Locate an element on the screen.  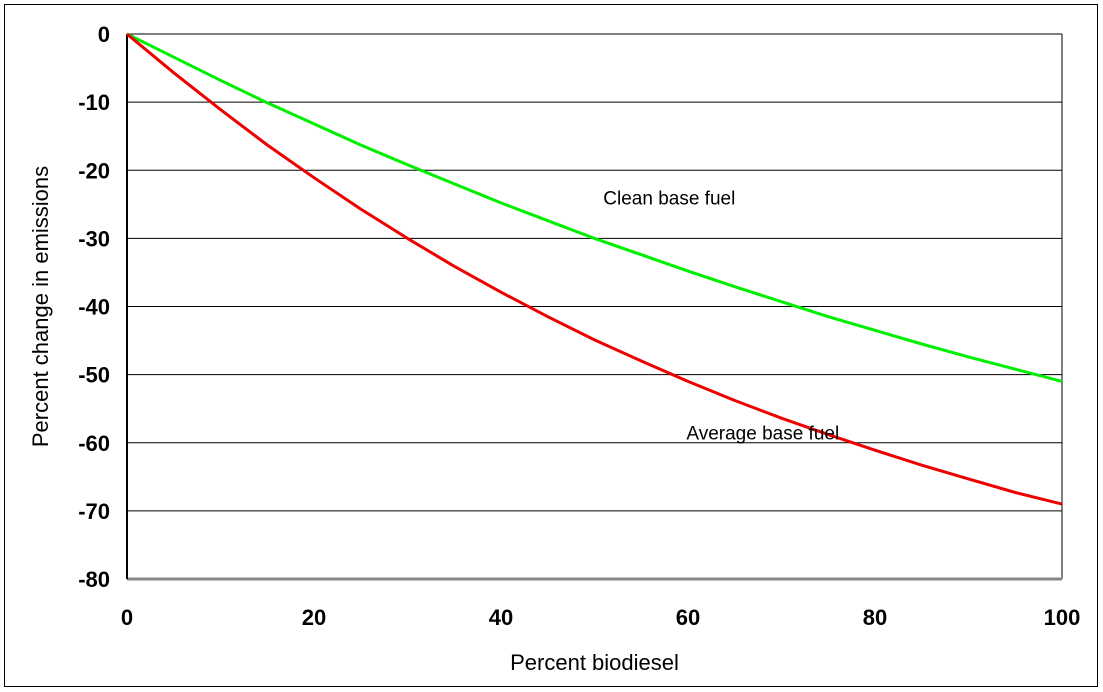
y-tick-label: -10 is located at coordinates (94, 102).